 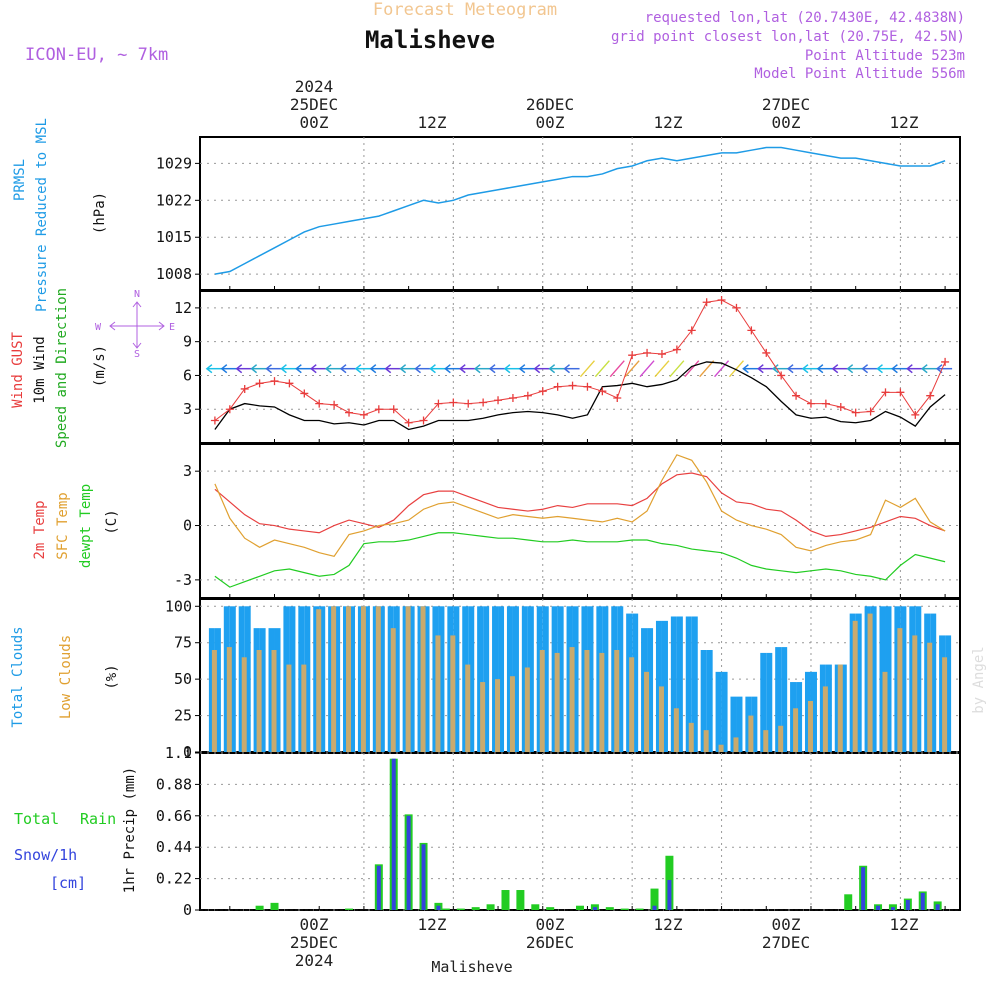 I want to click on y-tick-label: 1008, so click(x=174, y=274).